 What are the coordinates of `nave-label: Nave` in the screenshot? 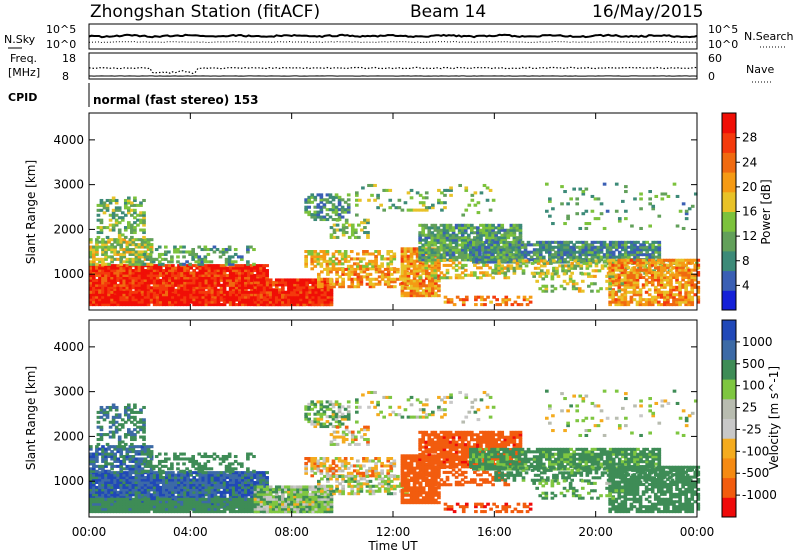 It's located at (760, 69).